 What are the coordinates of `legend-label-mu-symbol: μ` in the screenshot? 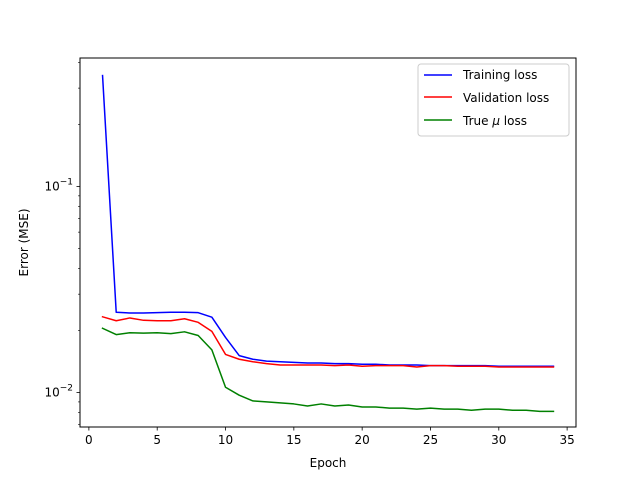 It's located at (495, 121).